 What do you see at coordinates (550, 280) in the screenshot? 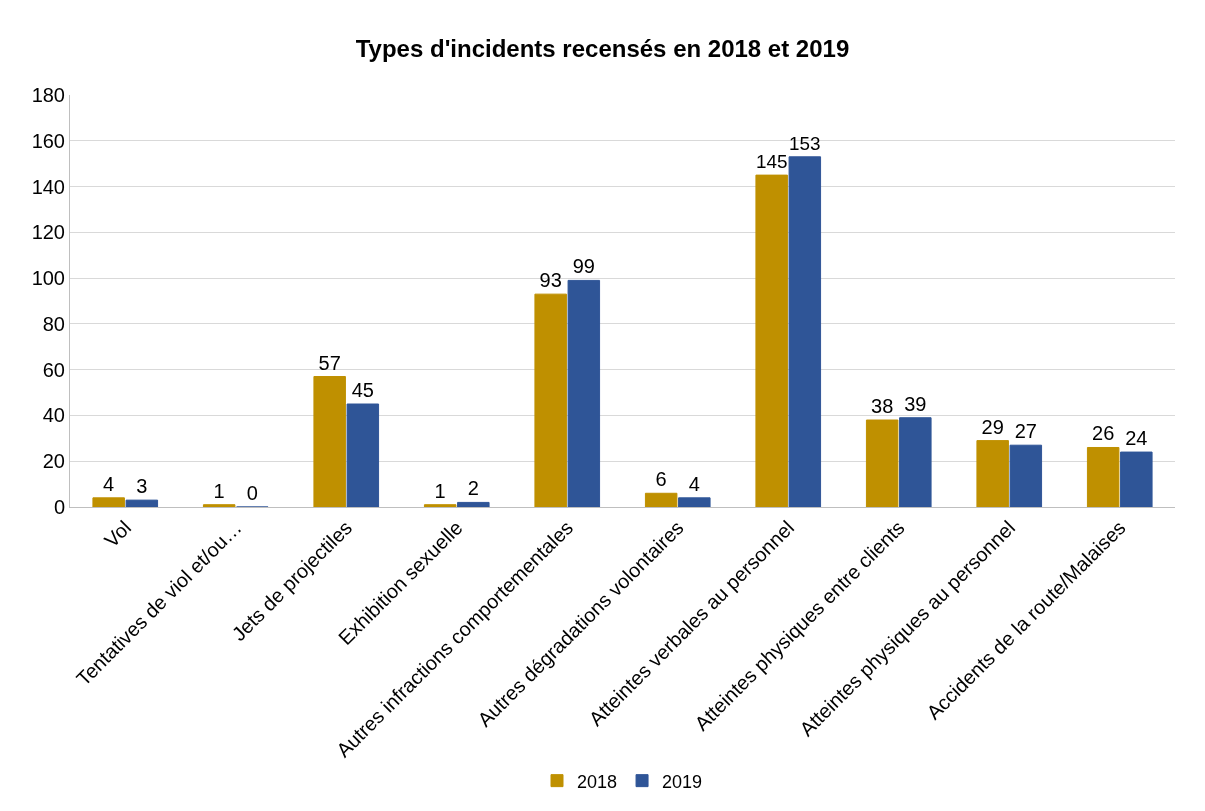
I see `data-label: 93` at bounding box center [550, 280].